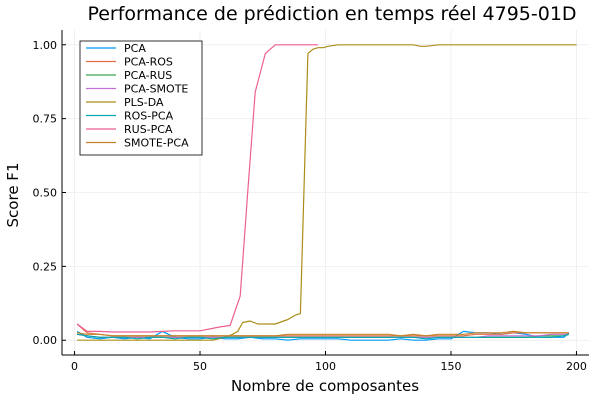 Image resolution: width=600 pixels, height=400 pixels. Describe the element at coordinates (200, 366) in the screenshot. I see `x-tick-label: 50` at that location.